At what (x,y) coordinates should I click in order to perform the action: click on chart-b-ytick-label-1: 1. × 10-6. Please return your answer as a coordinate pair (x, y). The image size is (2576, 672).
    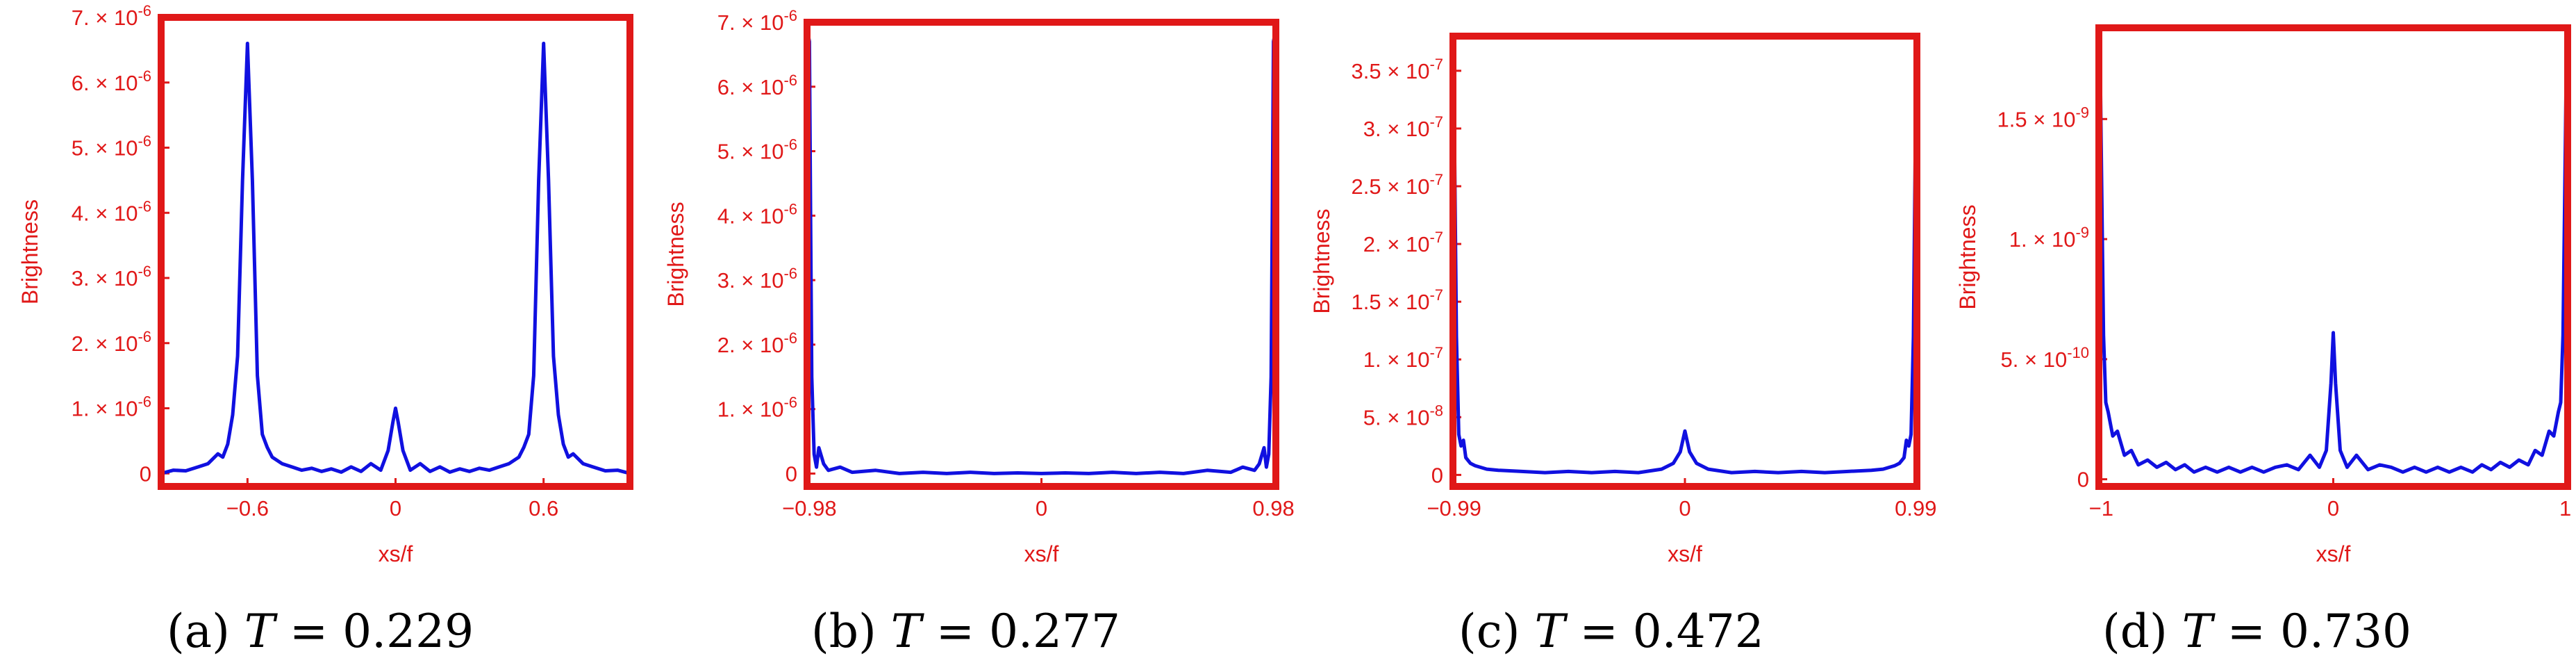
    Looking at the image, I should click on (757, 408).